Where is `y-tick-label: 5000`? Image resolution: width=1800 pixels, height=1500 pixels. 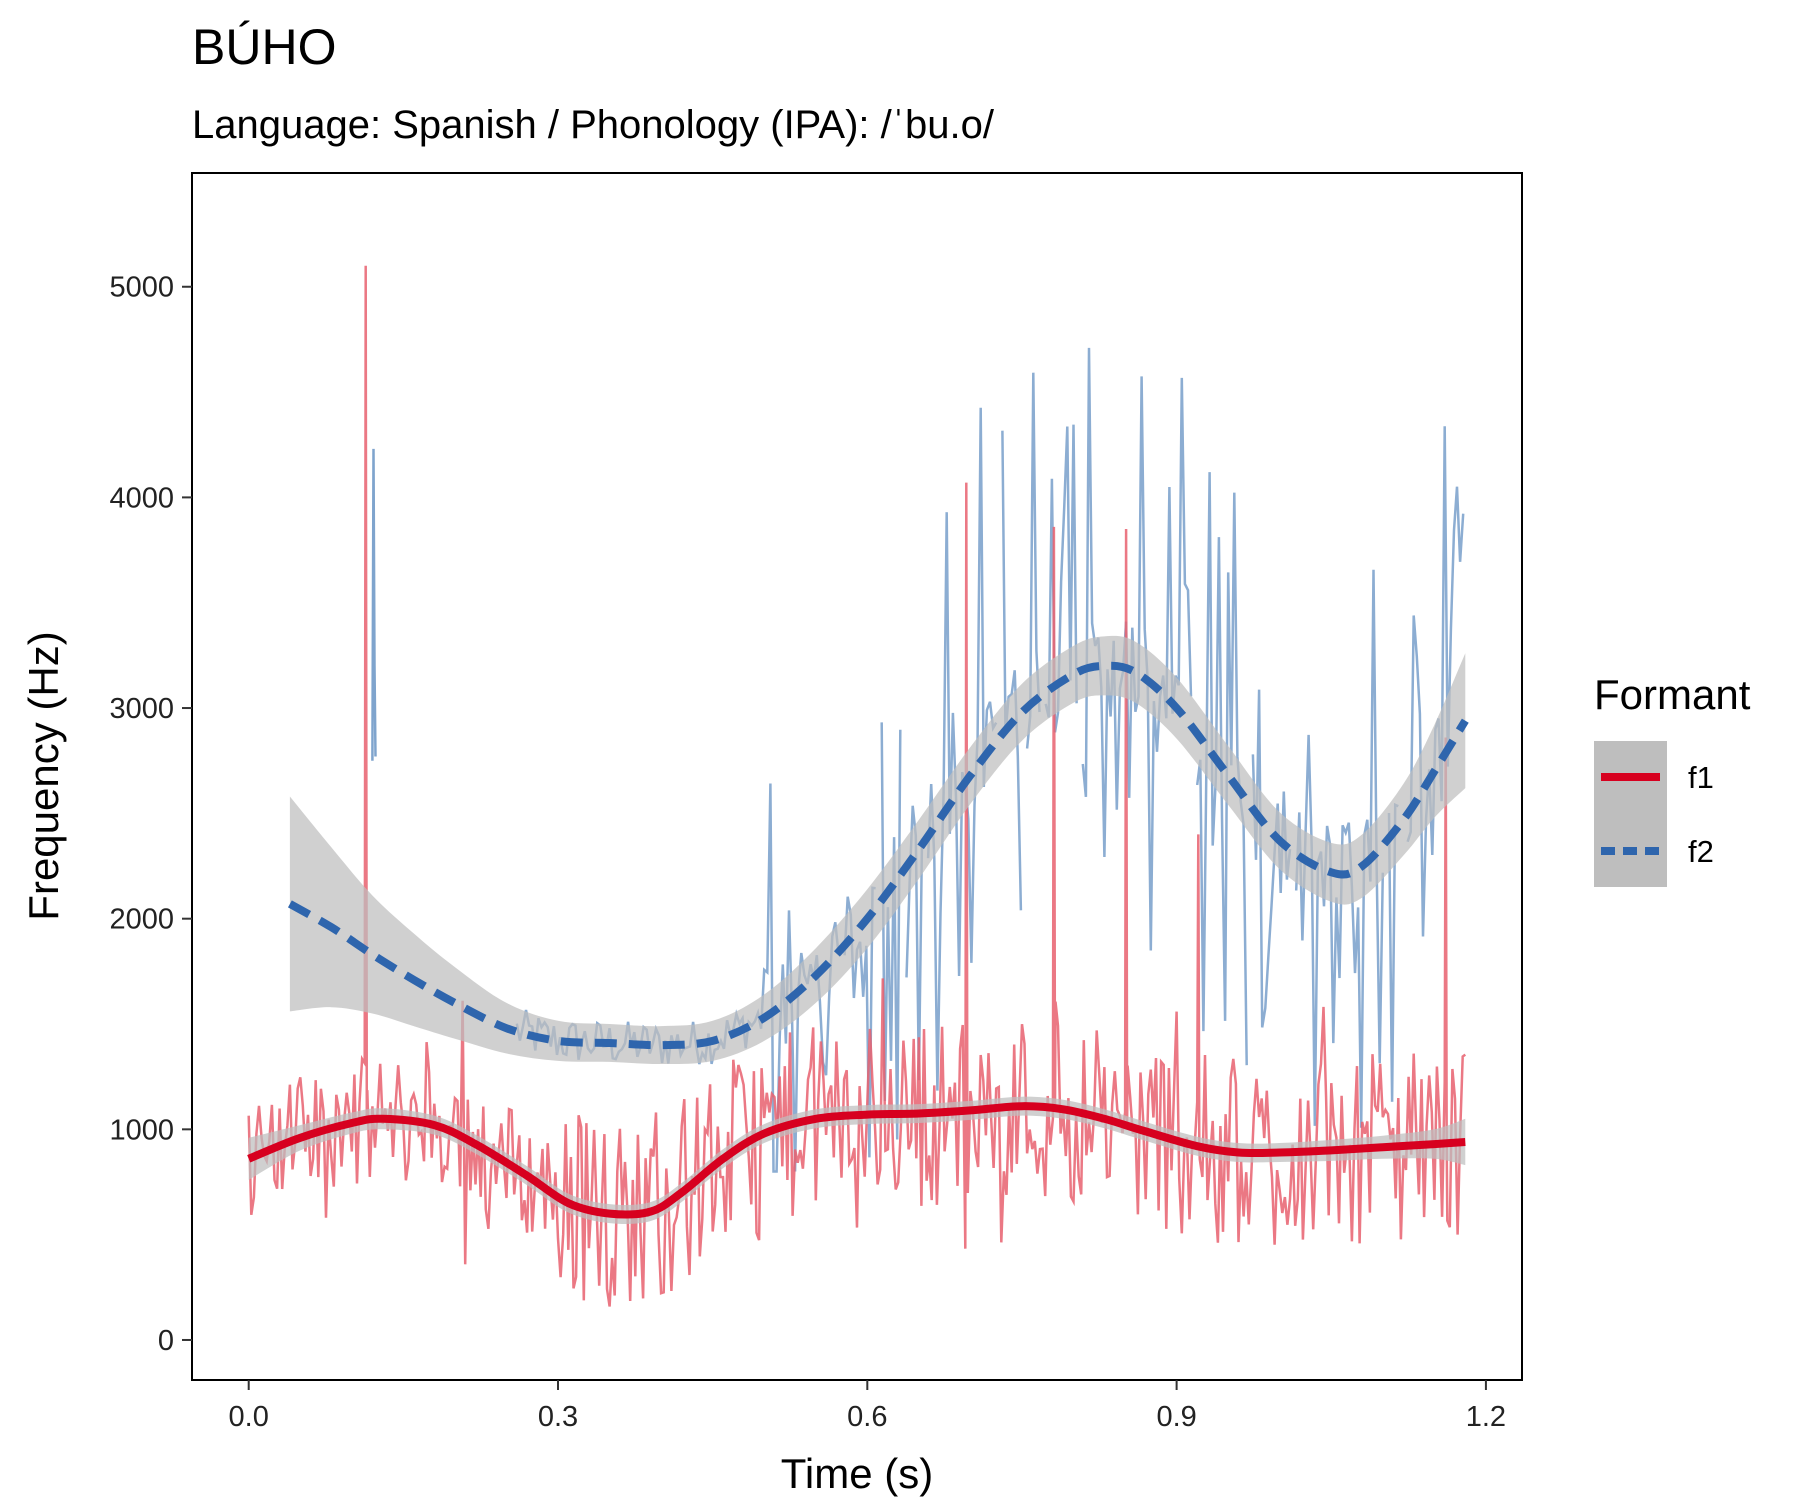
y-tick-label: 5000 is located at coordinates (141, 288).